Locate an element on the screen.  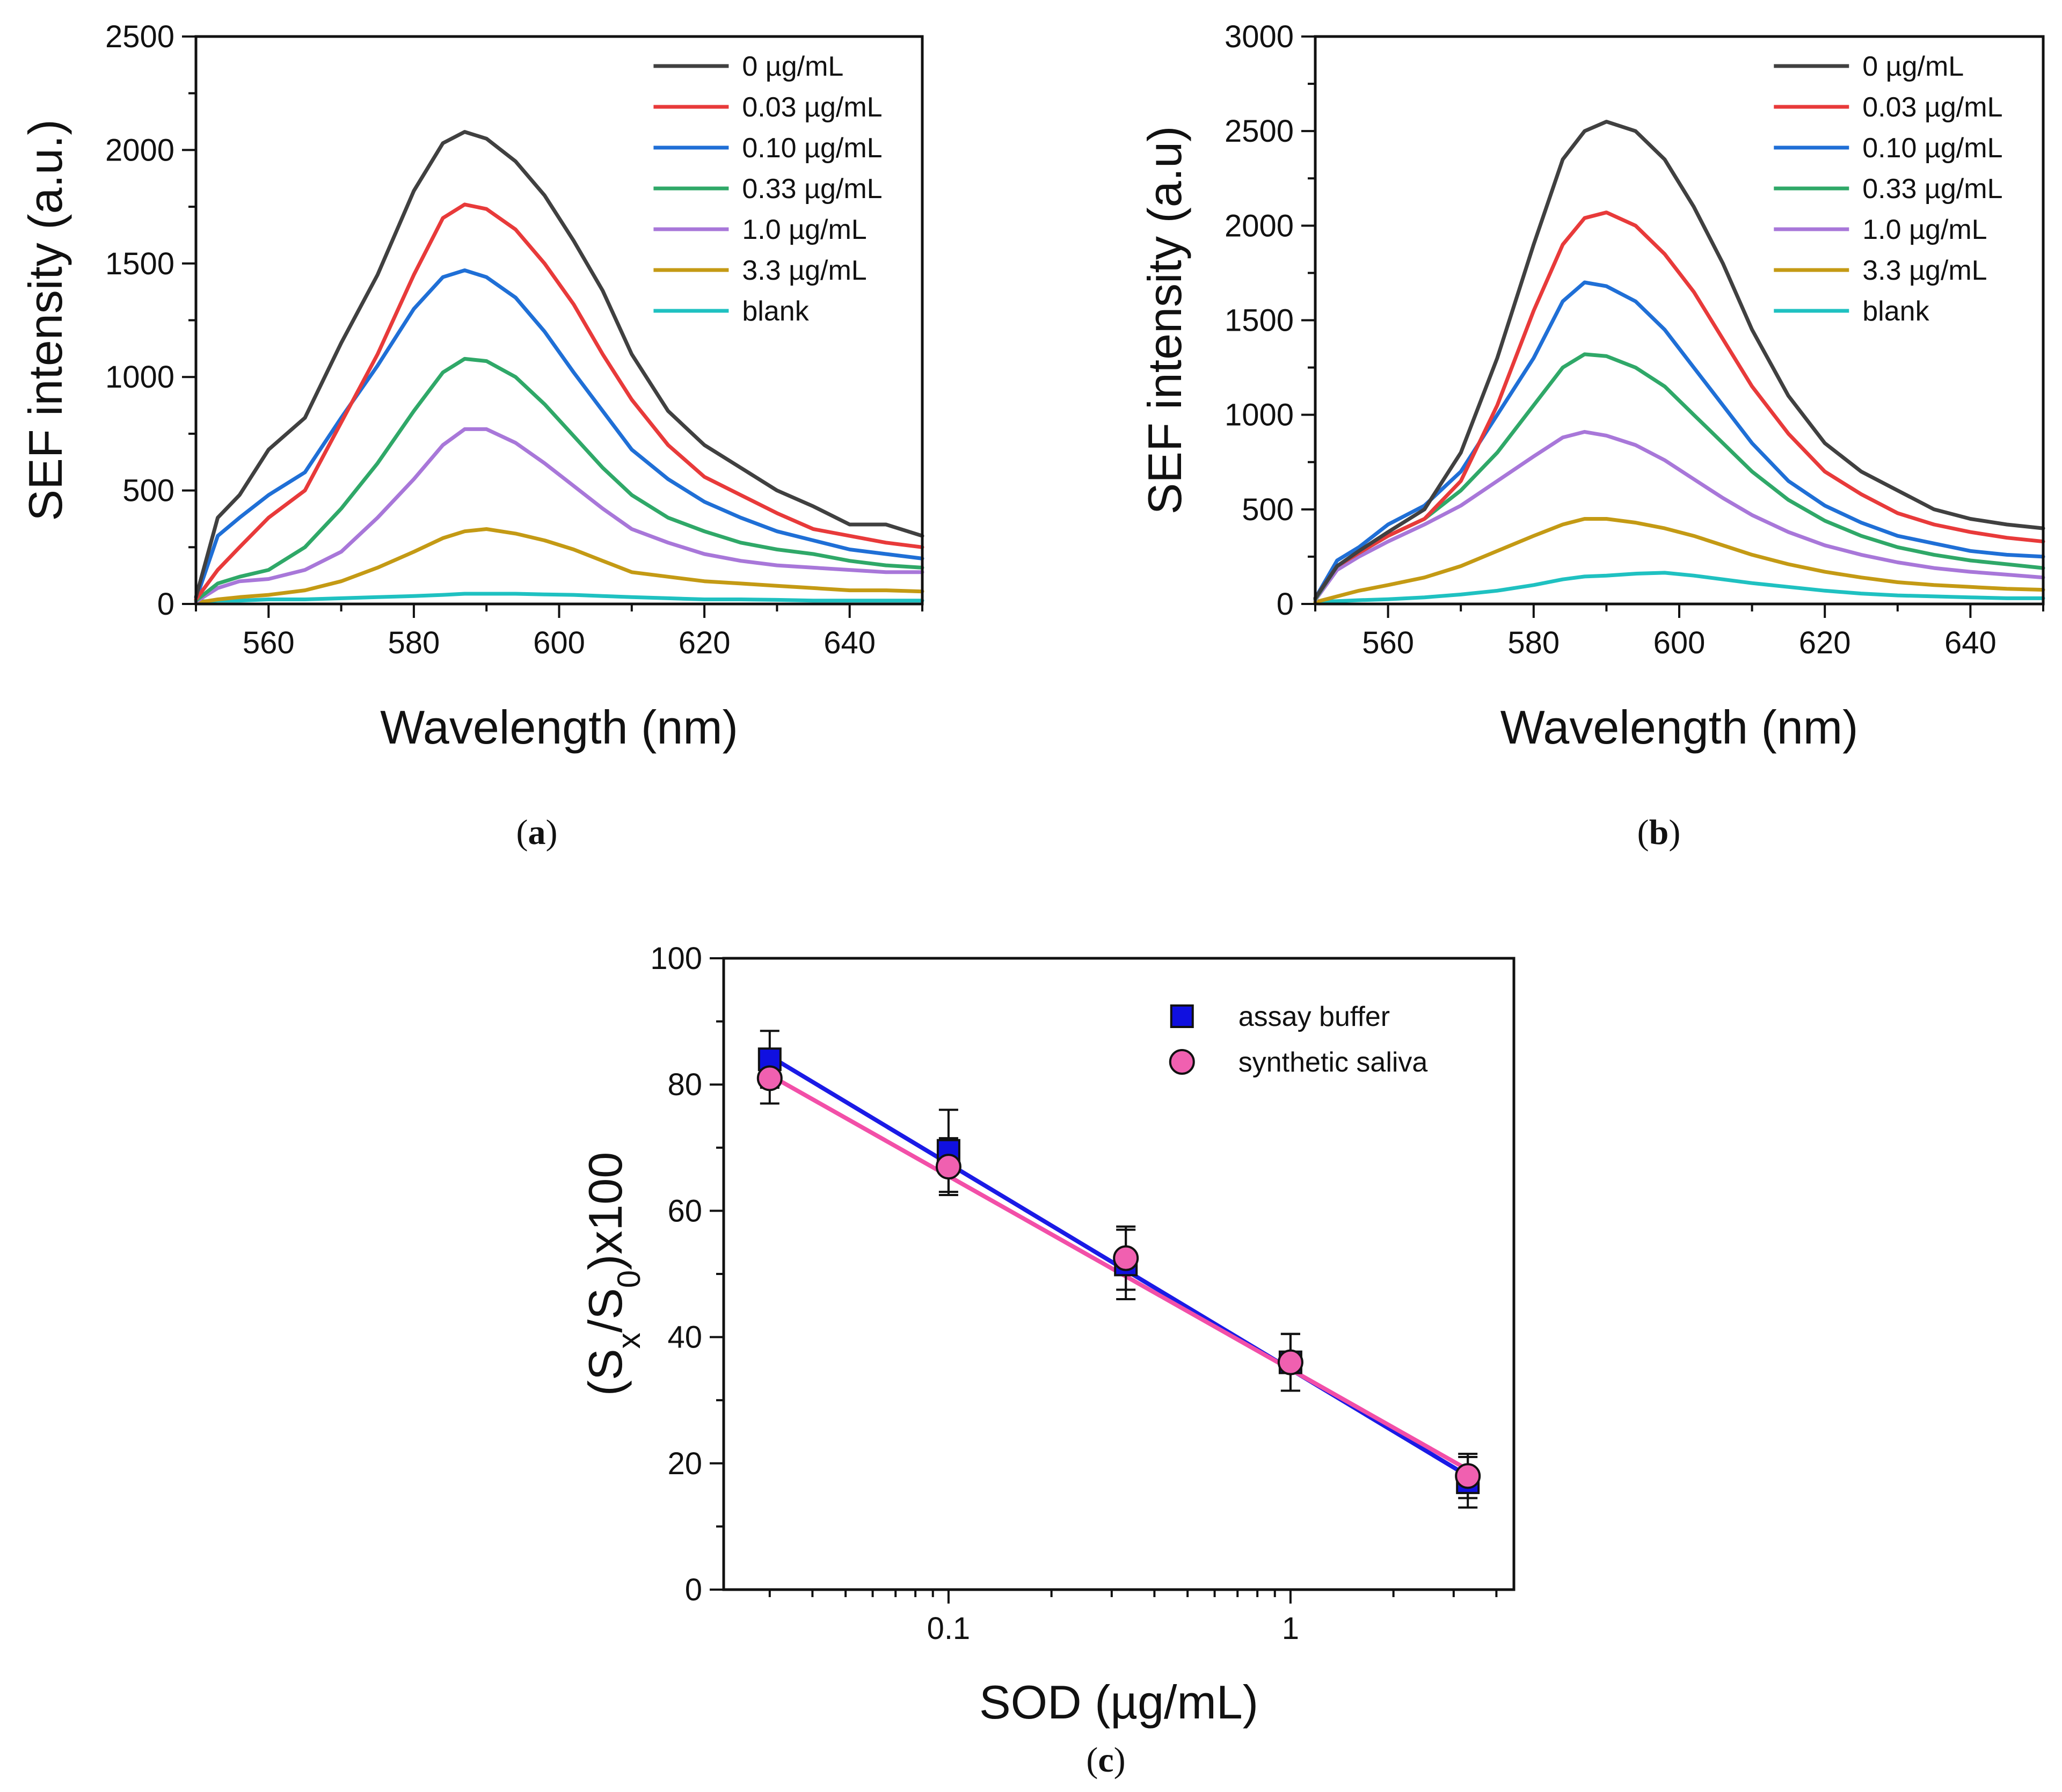
y-title-subscript: x is located at coordinates (629, 1340).